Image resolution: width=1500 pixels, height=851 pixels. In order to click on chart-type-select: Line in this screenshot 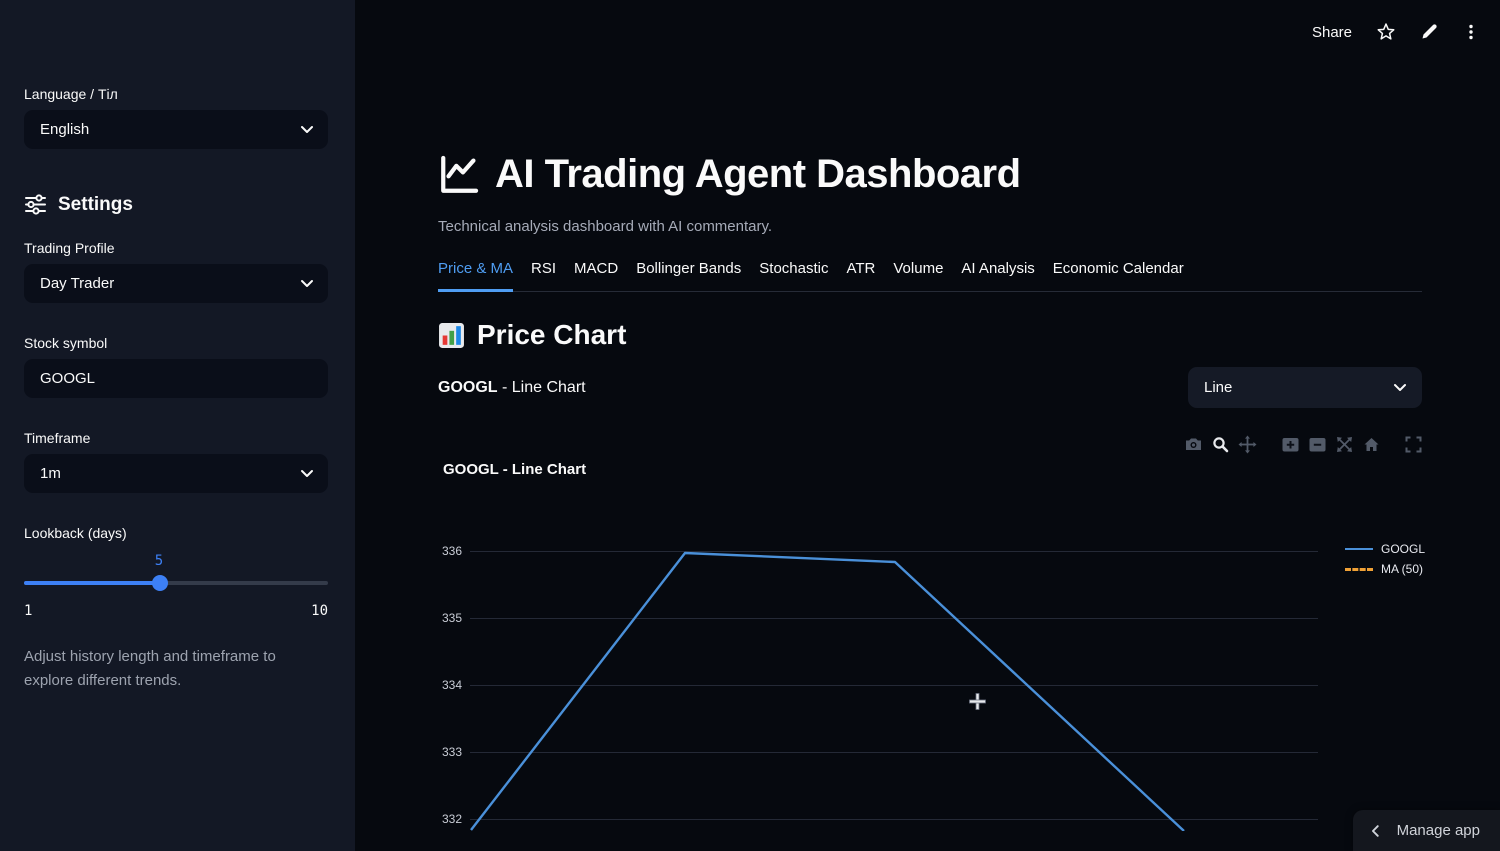, I will do `click(1305, 387)`.